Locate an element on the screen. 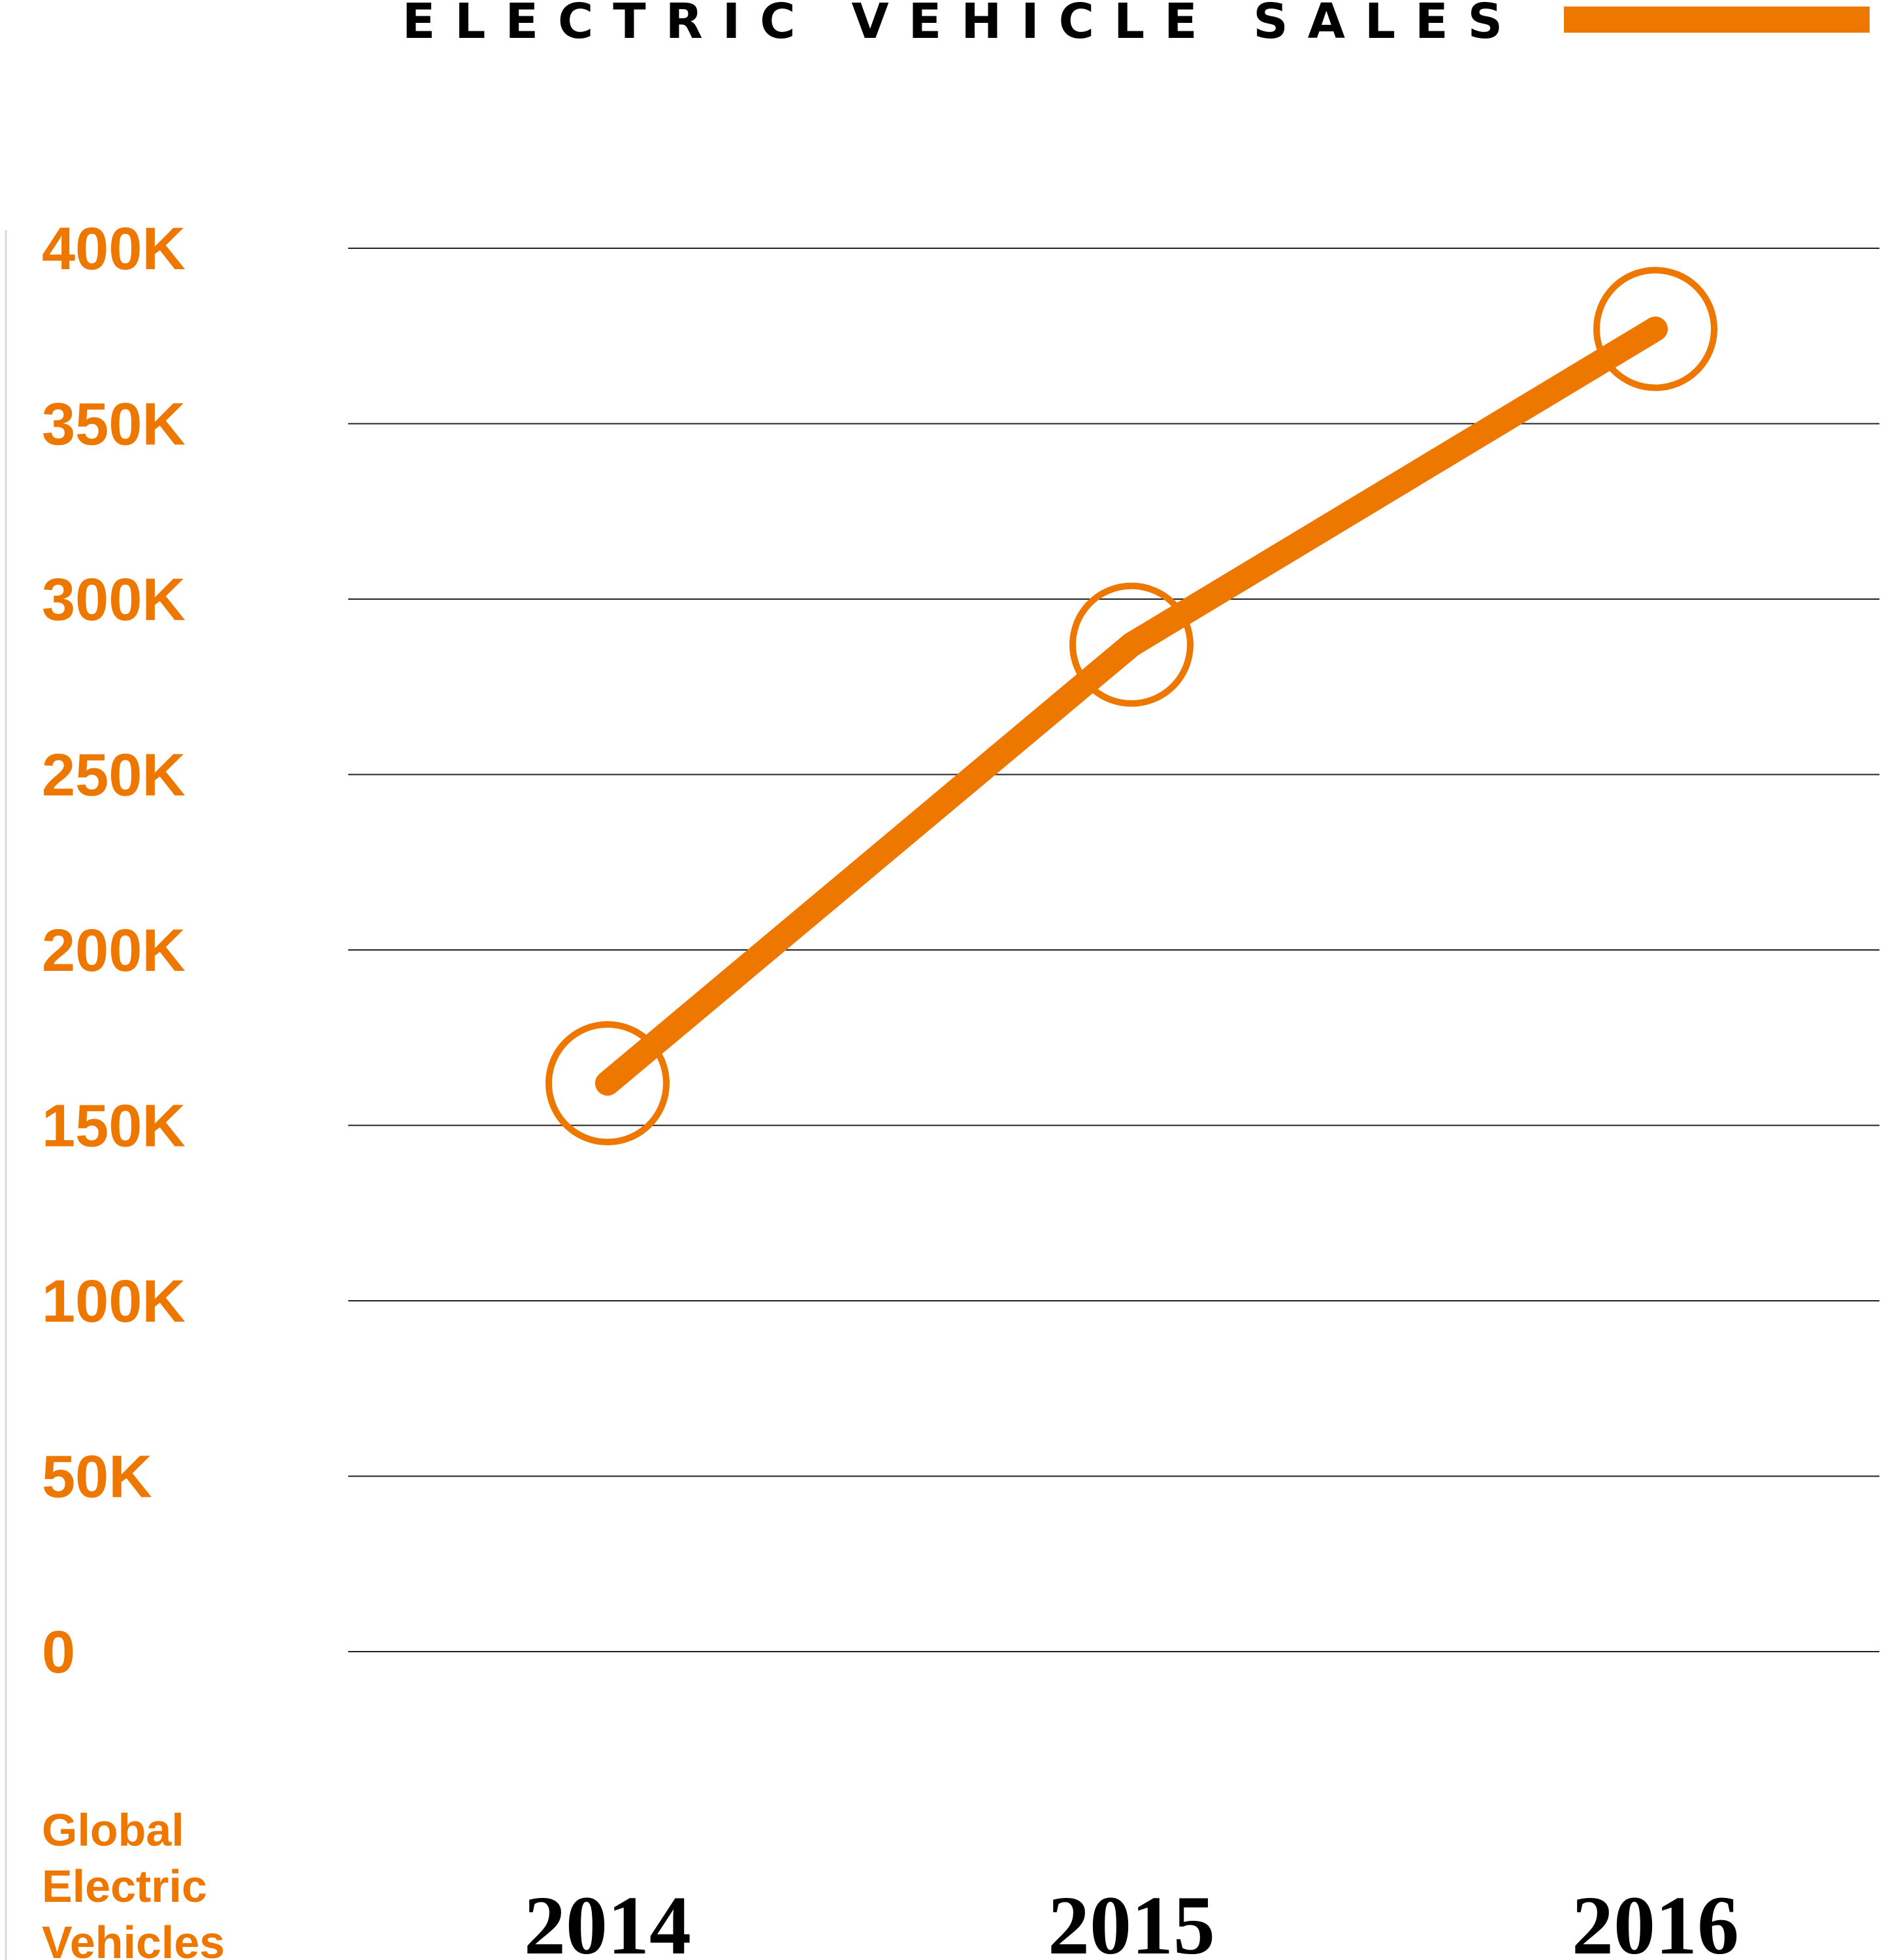 The height and width of the screenshot is (1960, 1884). x-tick-label: 2015 is located at coordinates (1132, 1919).